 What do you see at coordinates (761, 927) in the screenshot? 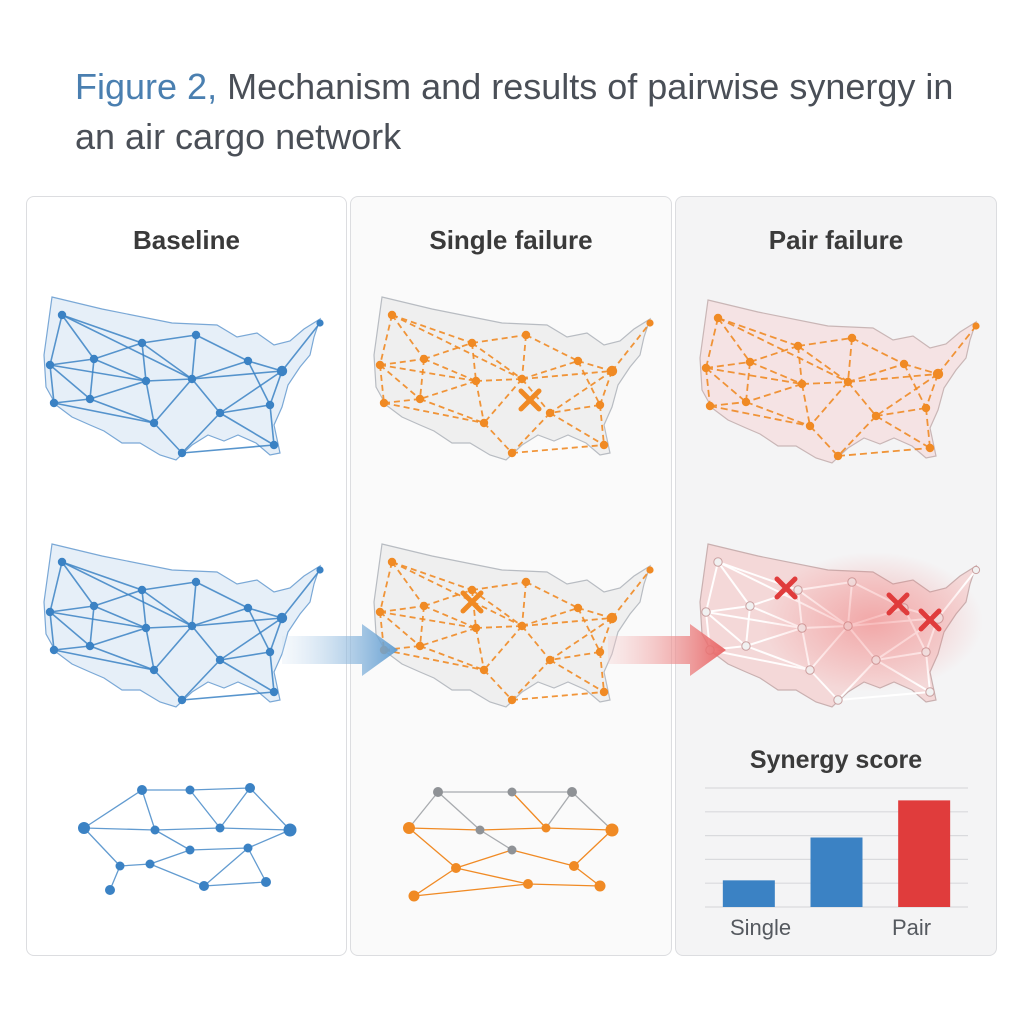
I see `x-tick-label-single: Single` at bounding box center [761, 927].